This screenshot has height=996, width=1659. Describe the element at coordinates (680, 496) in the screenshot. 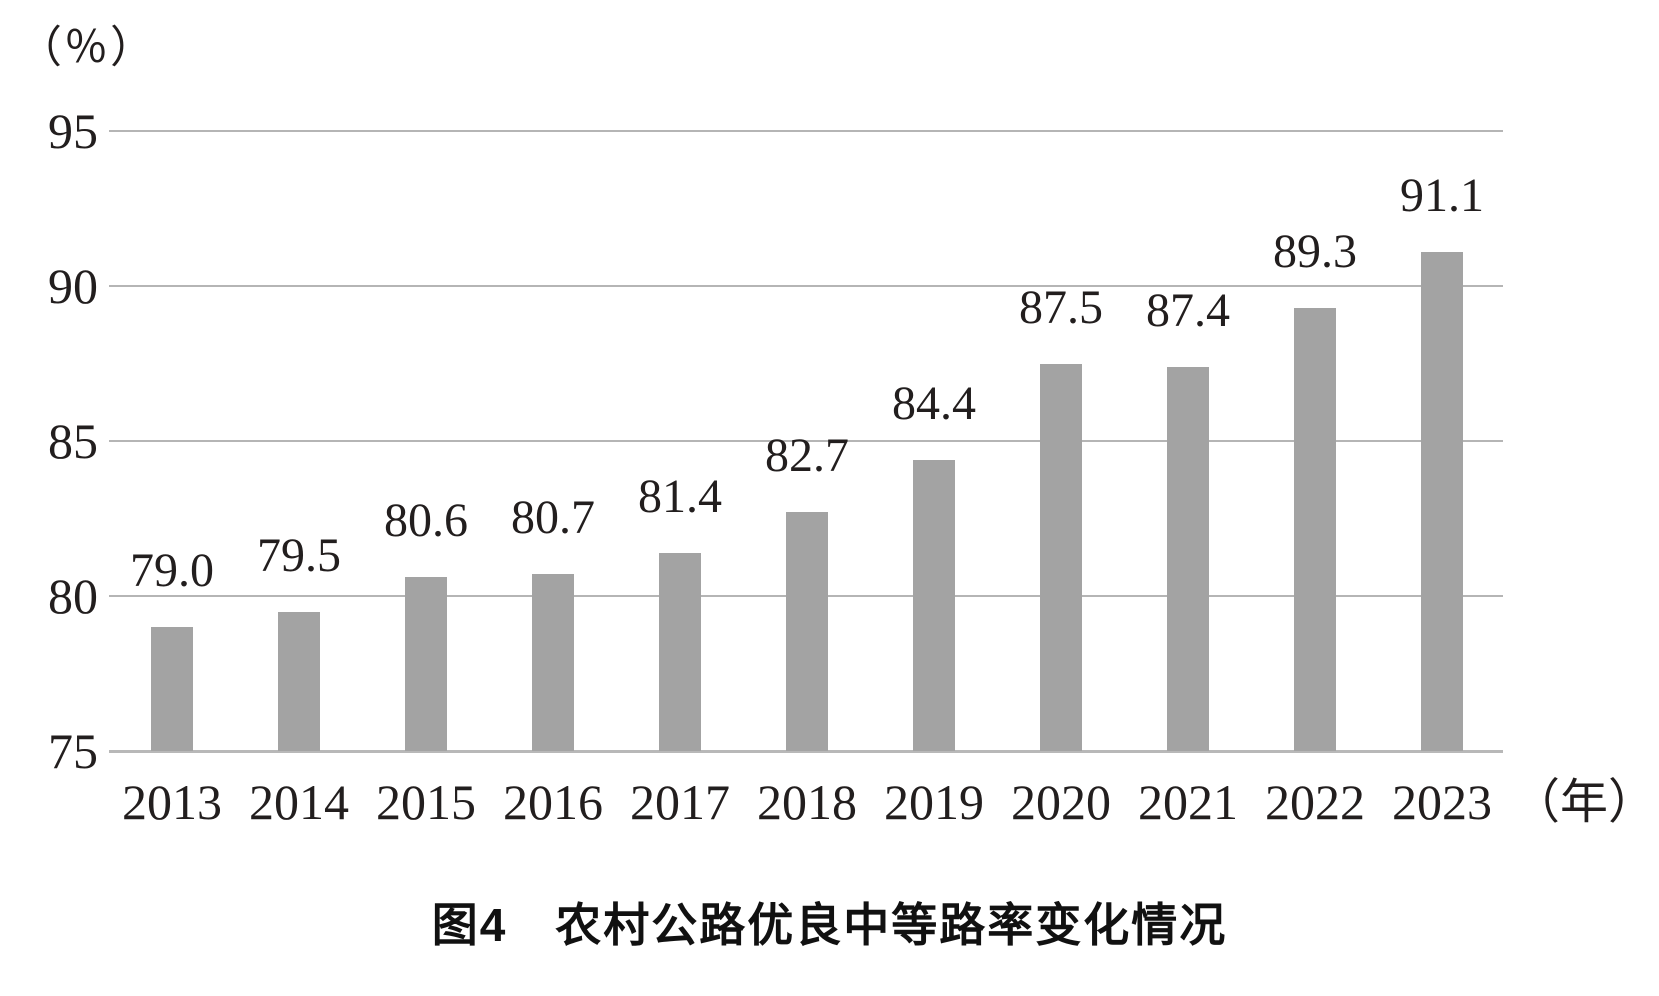

I see `value-label-2017: 81.4` at that location.